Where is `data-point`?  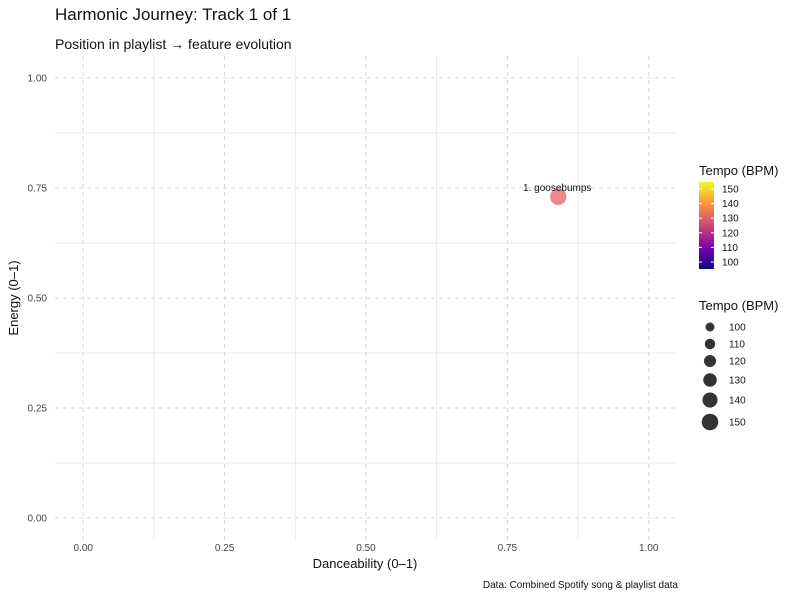
data-point is located at coordinates (558, 197).